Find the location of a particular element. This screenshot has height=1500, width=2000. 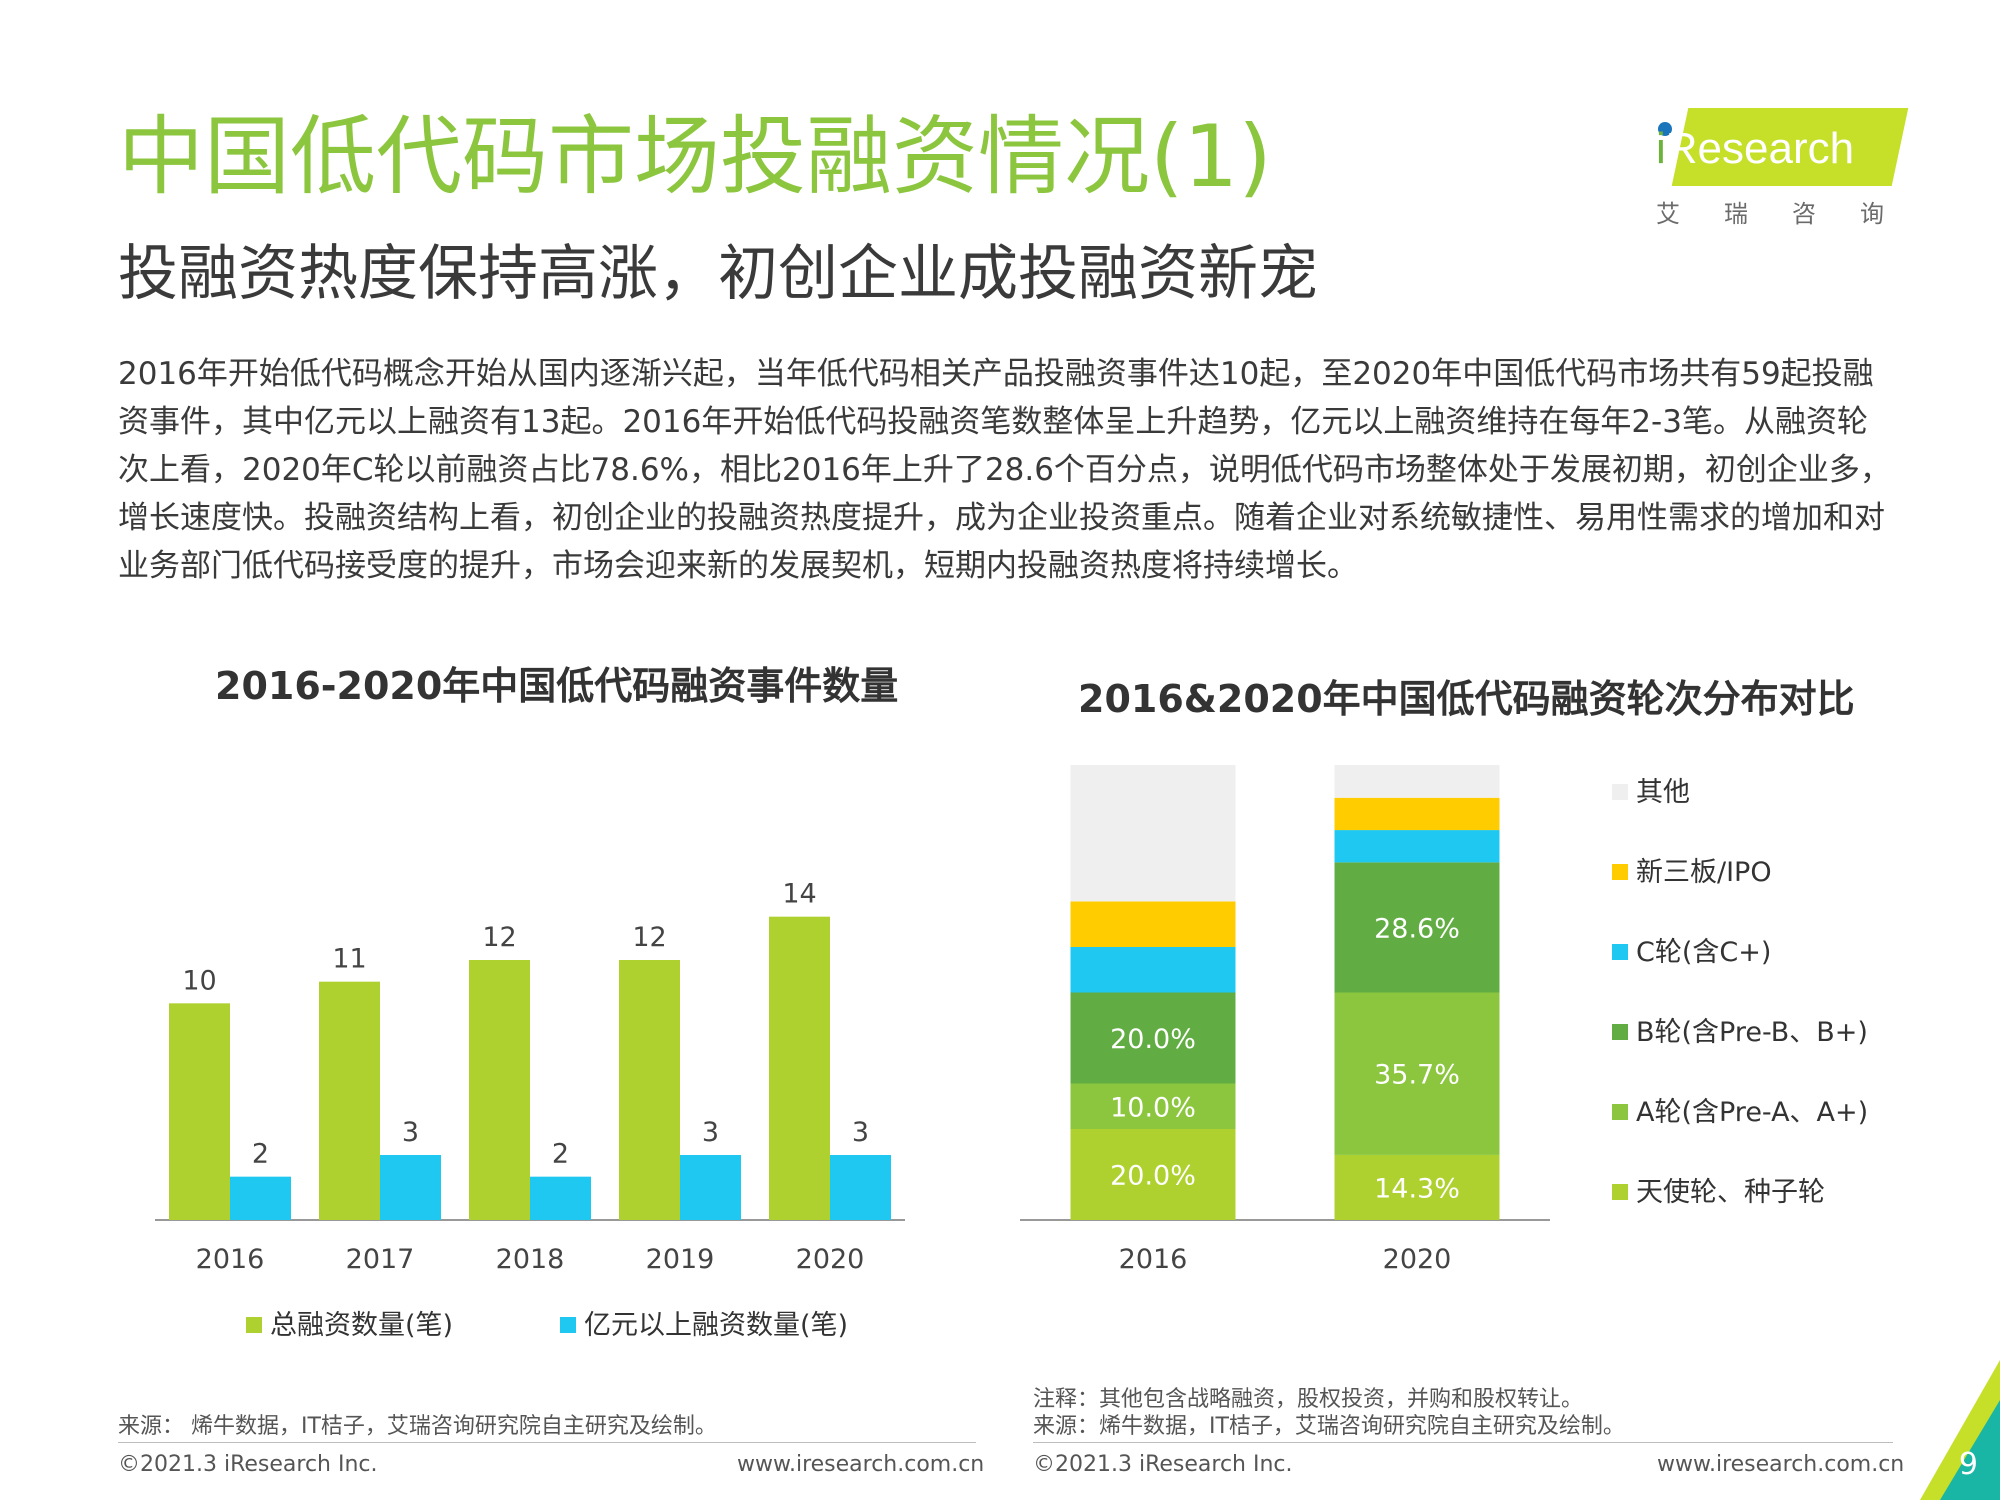

chart1-bar-total-2016 is located at coordinates (199, 1111).